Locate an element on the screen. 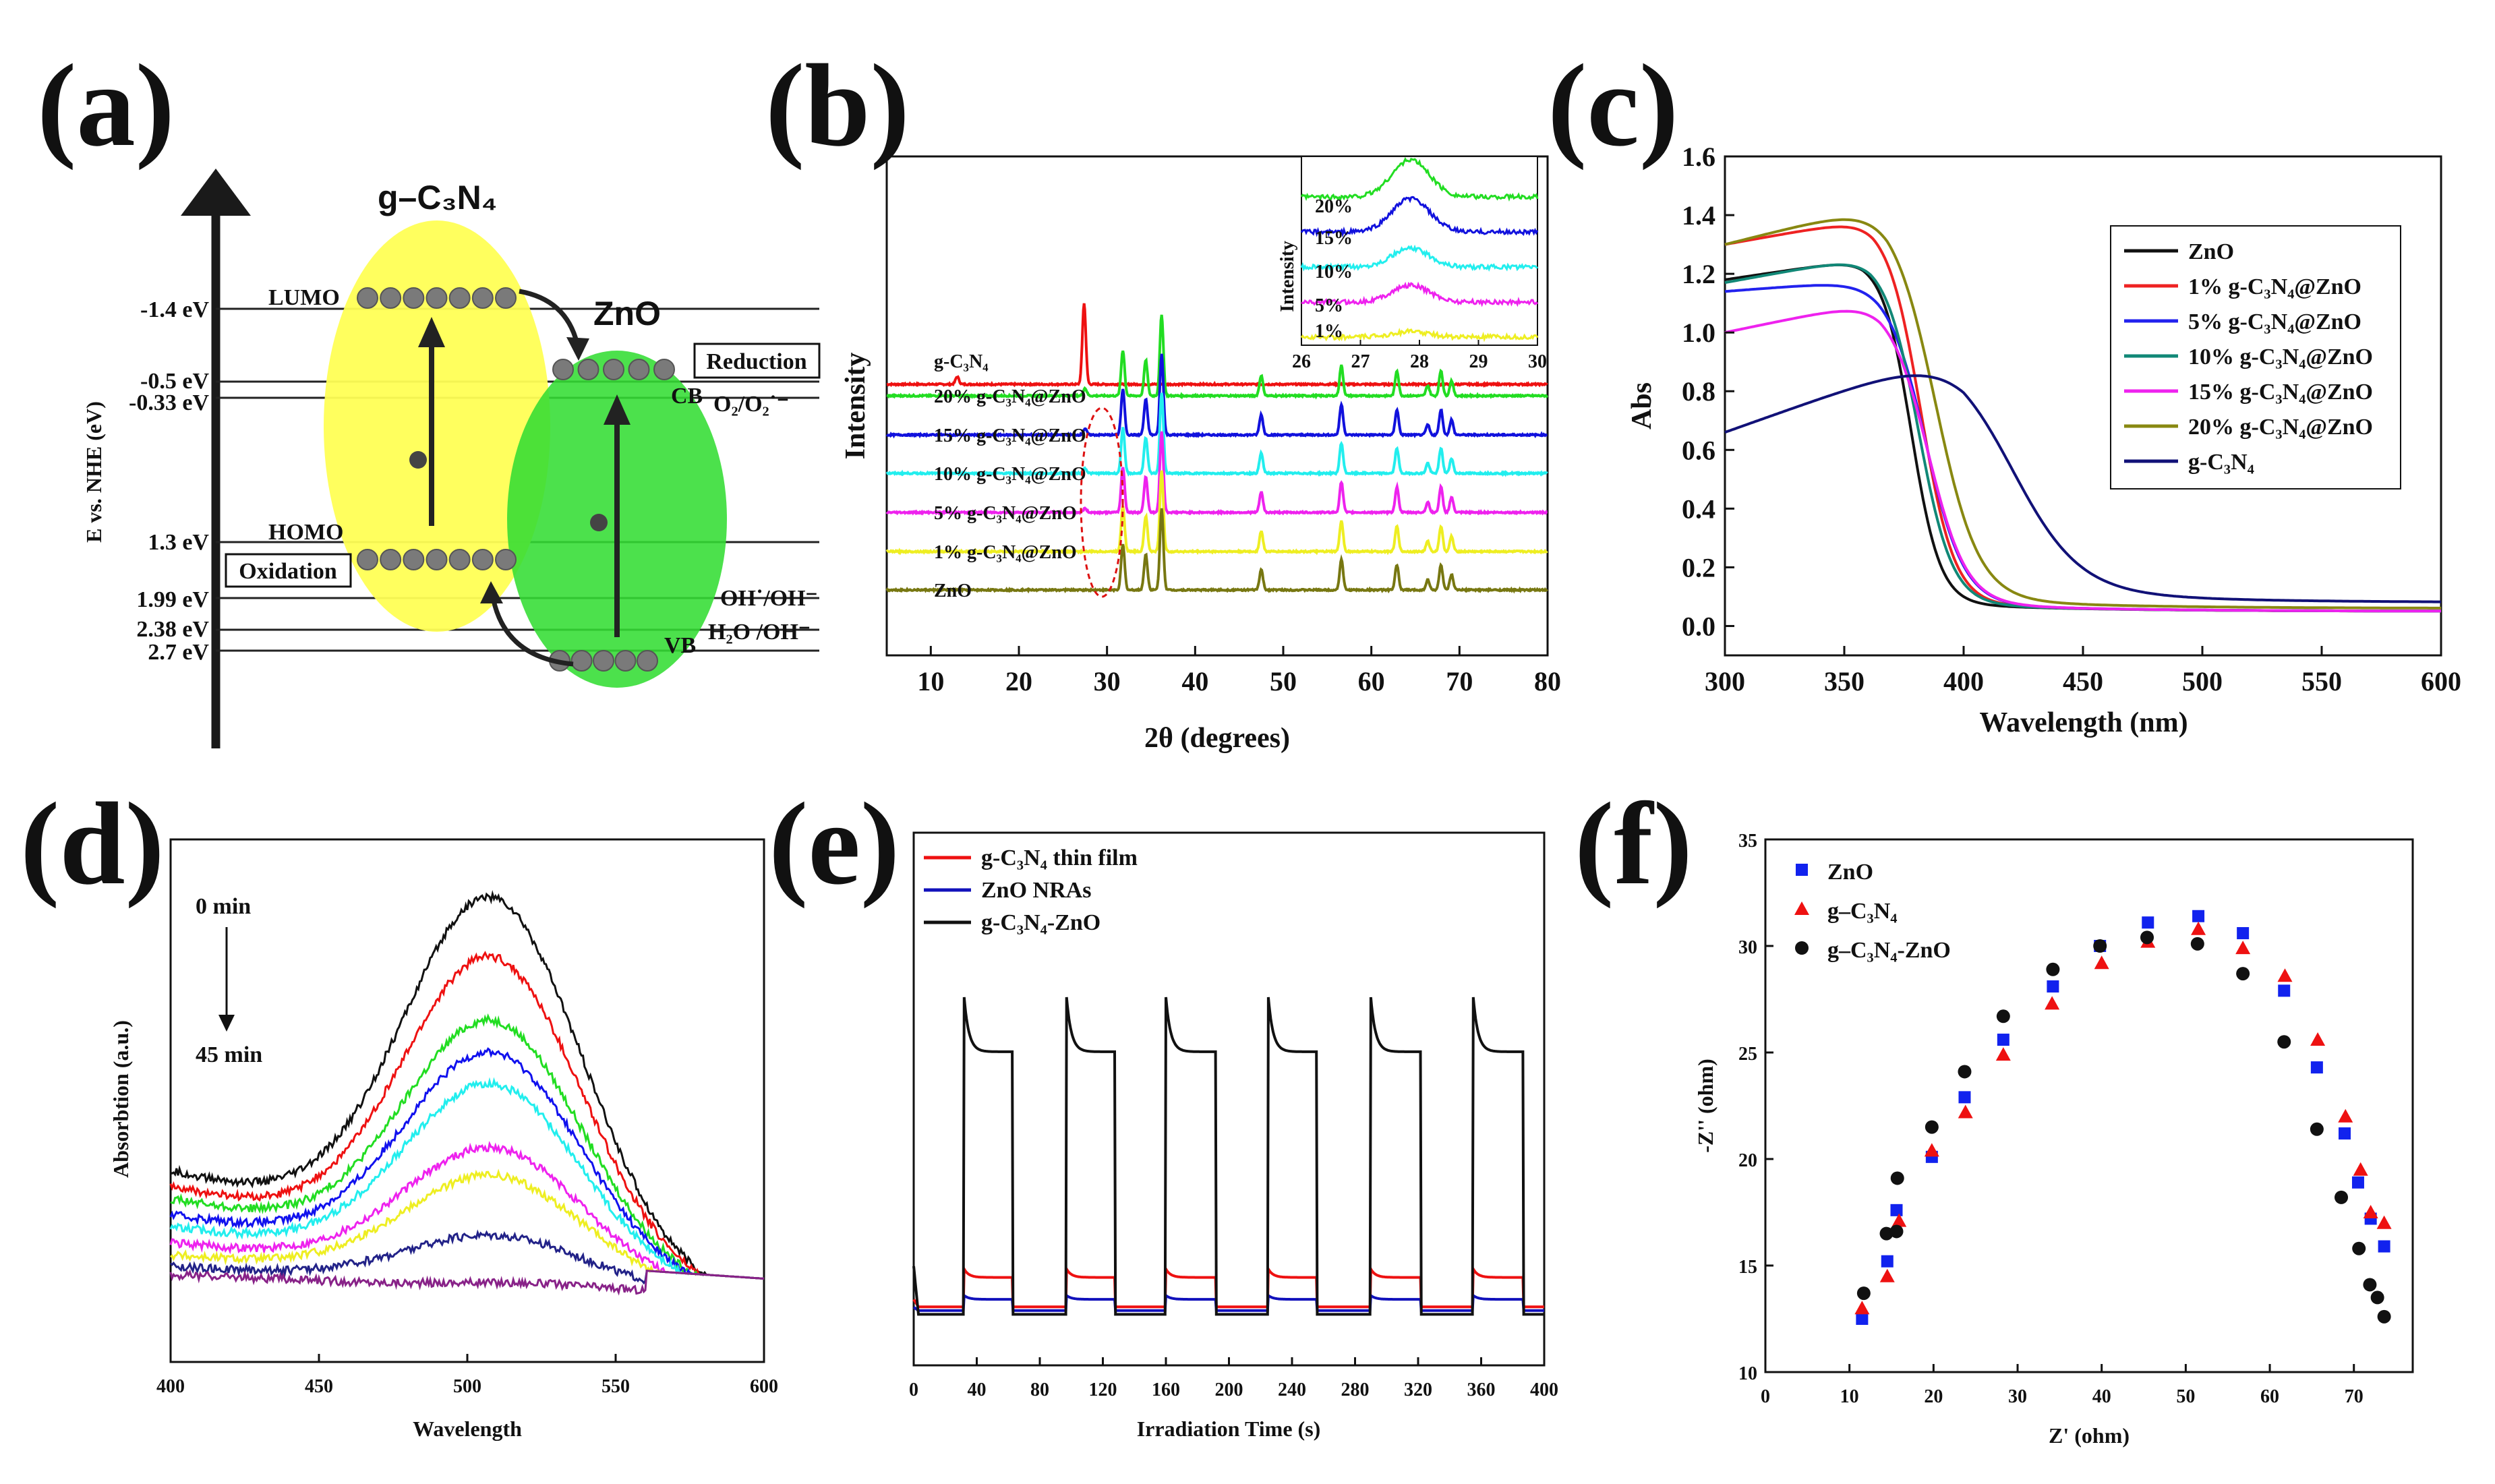 The image size is (2495, 1484). chart-f-xlabel: Z' (ohm) is located at coordinates (2089, 1435).